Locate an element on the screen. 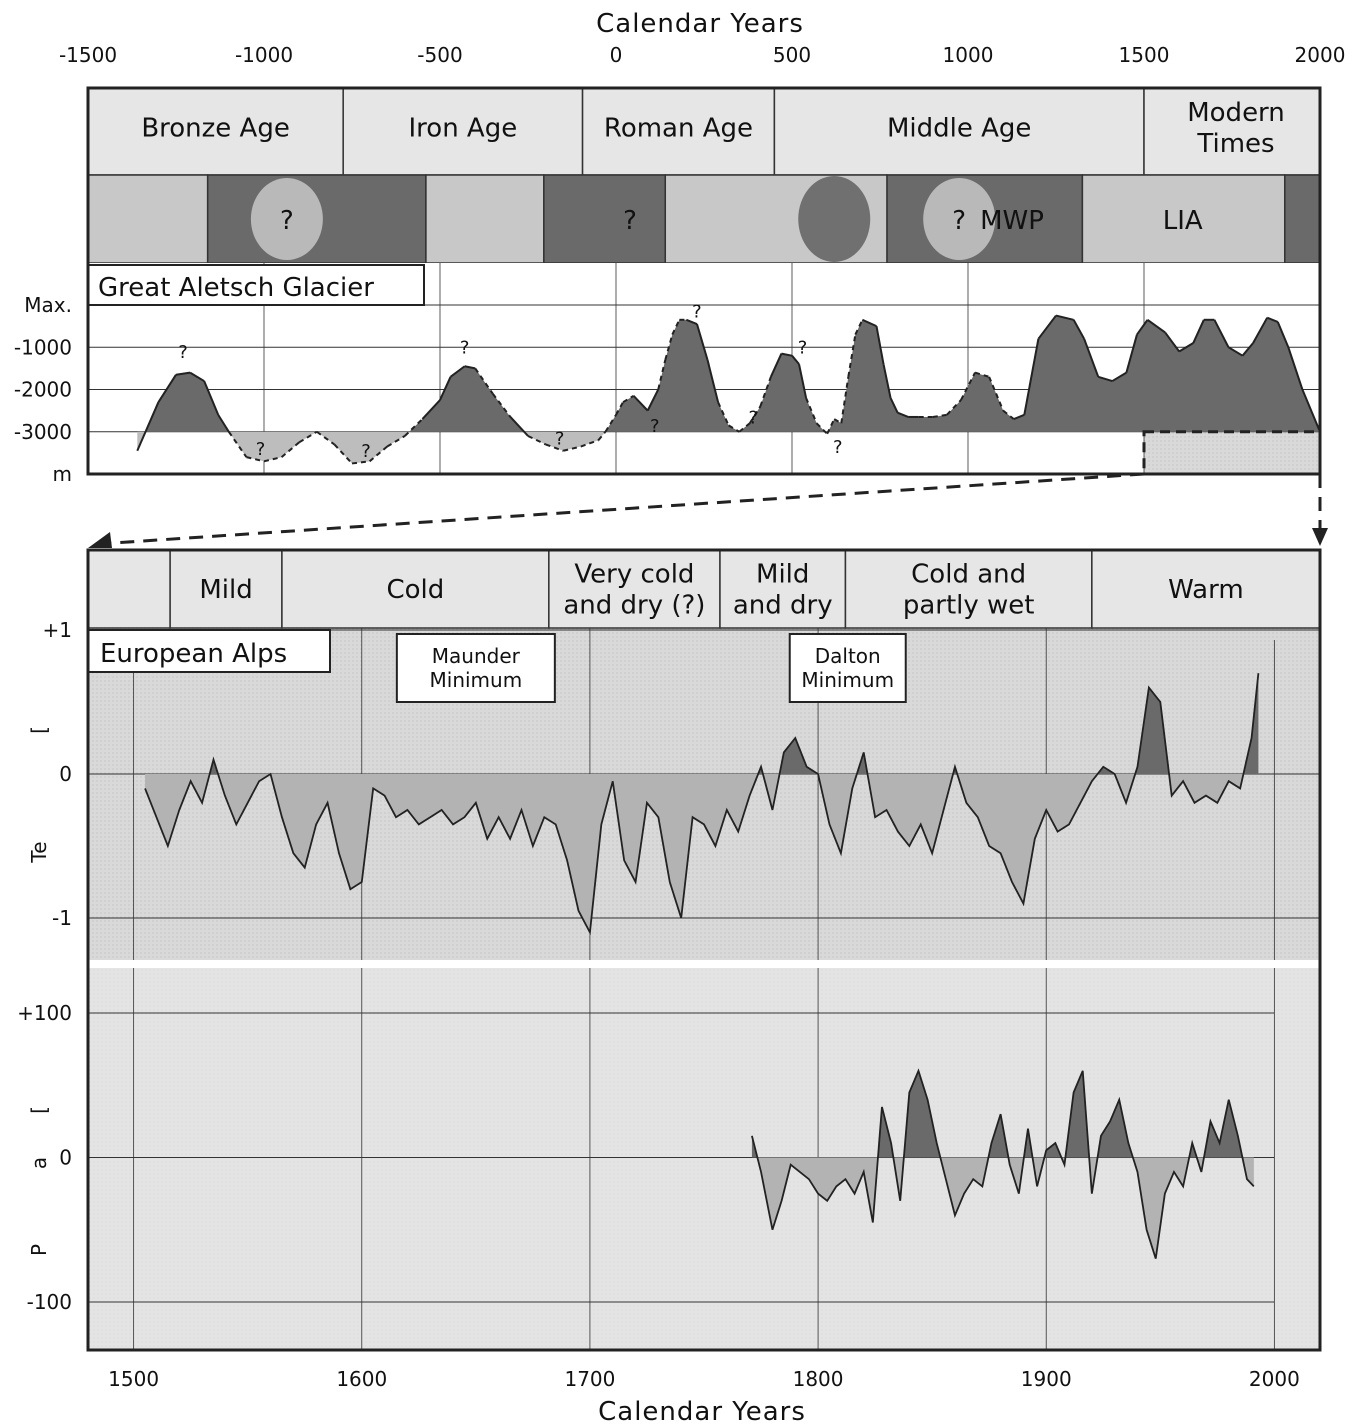 This screenshot has height=1428, width=1360. temp-ytick-label: +1 is located at coordinates (57, 630).